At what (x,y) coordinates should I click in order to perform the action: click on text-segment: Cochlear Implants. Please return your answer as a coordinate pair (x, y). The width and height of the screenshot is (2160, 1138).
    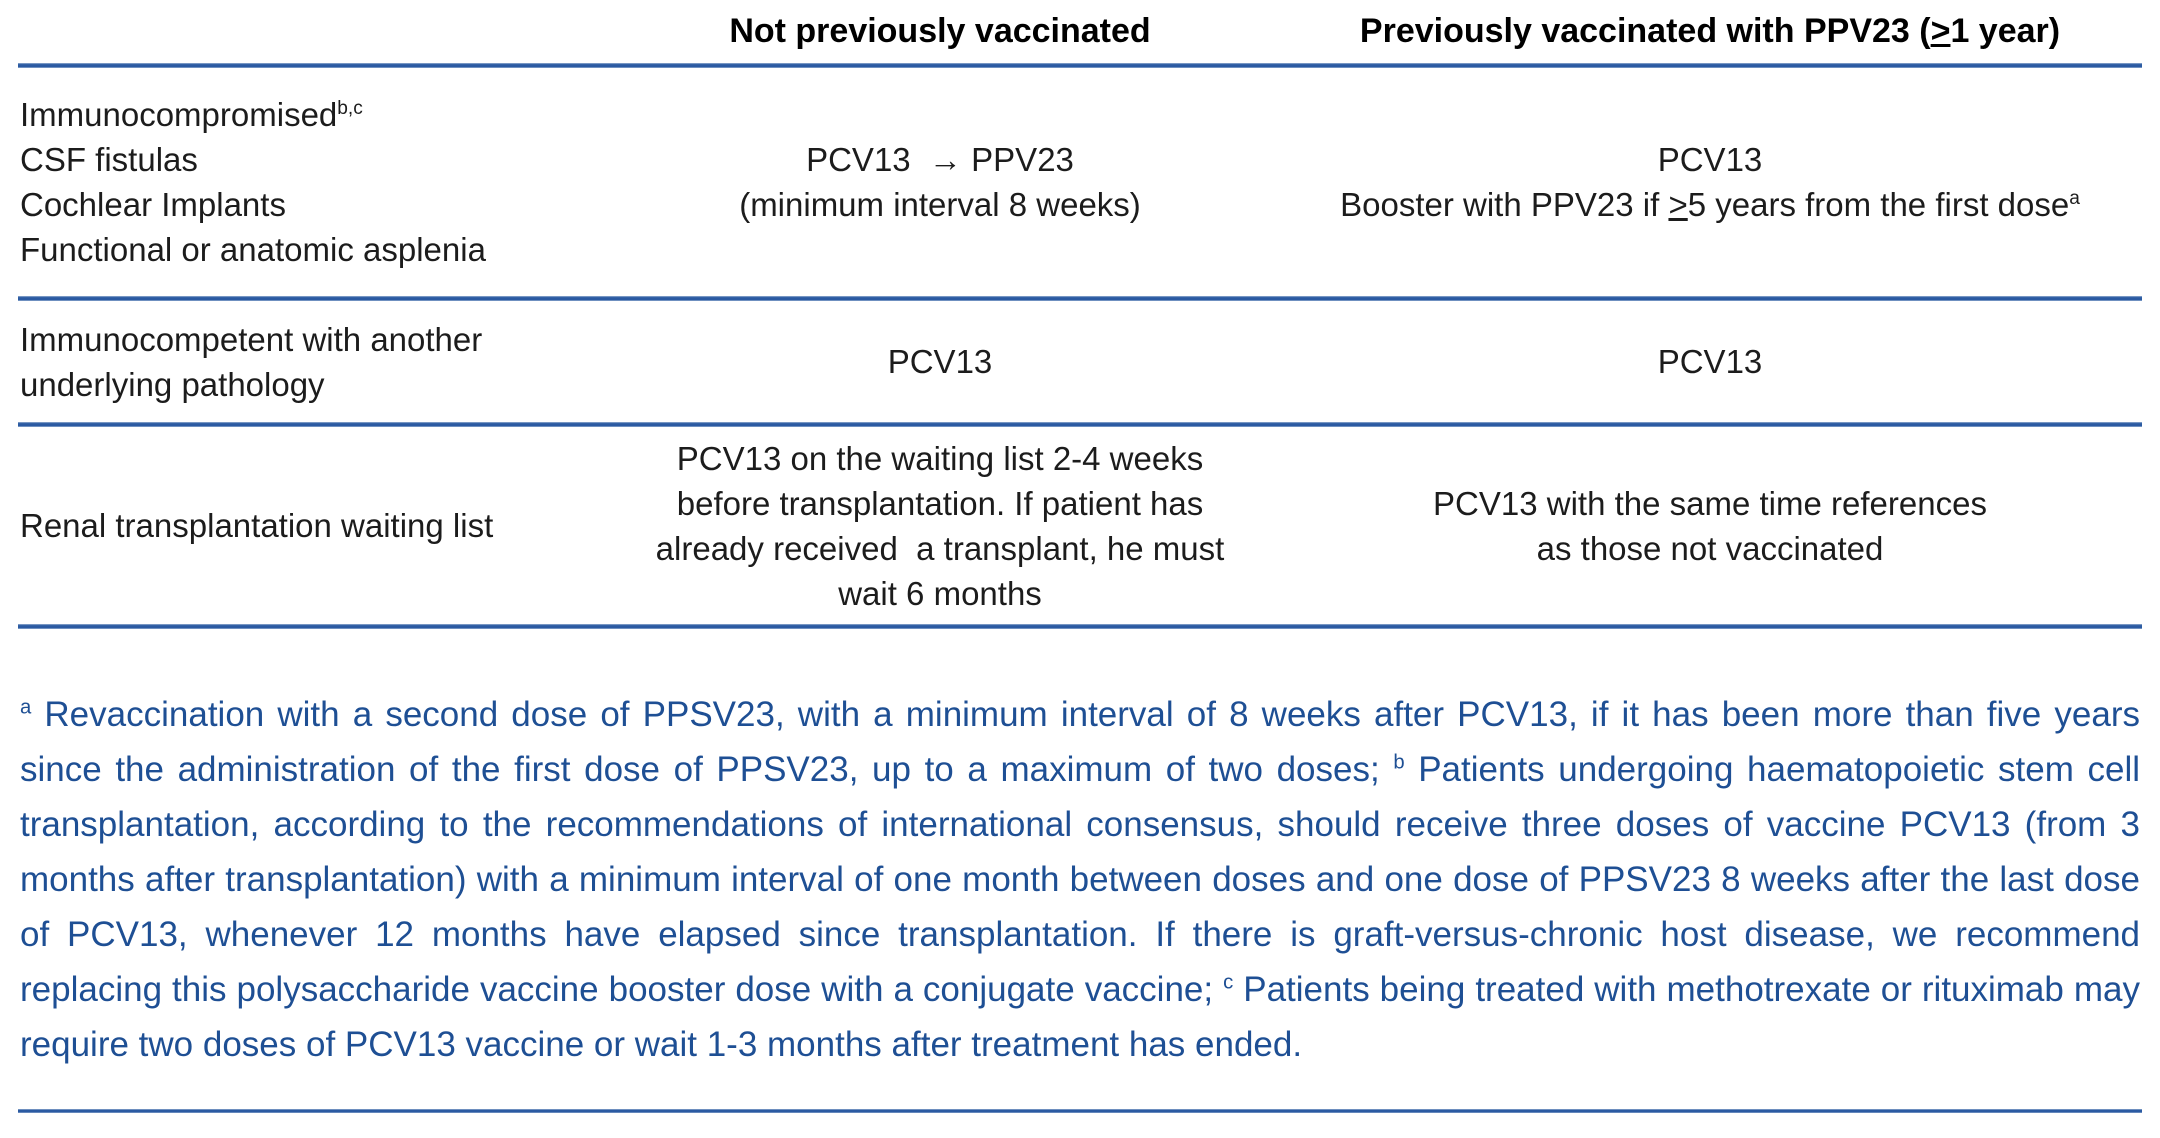
    Looking at the image, I should click on (153, 204).